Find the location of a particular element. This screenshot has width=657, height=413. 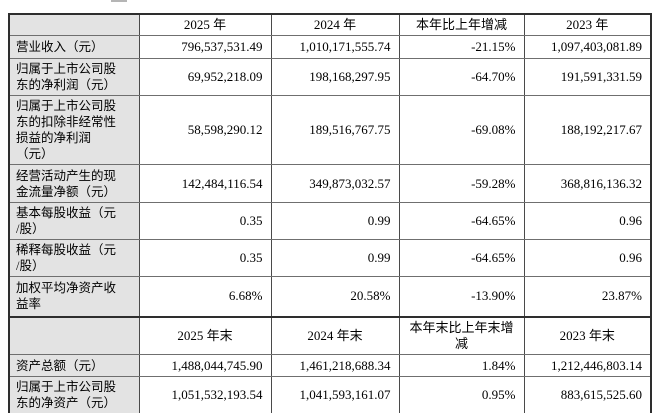

period-header-cell: 2025 年末 is located at coordinates (205, 335).